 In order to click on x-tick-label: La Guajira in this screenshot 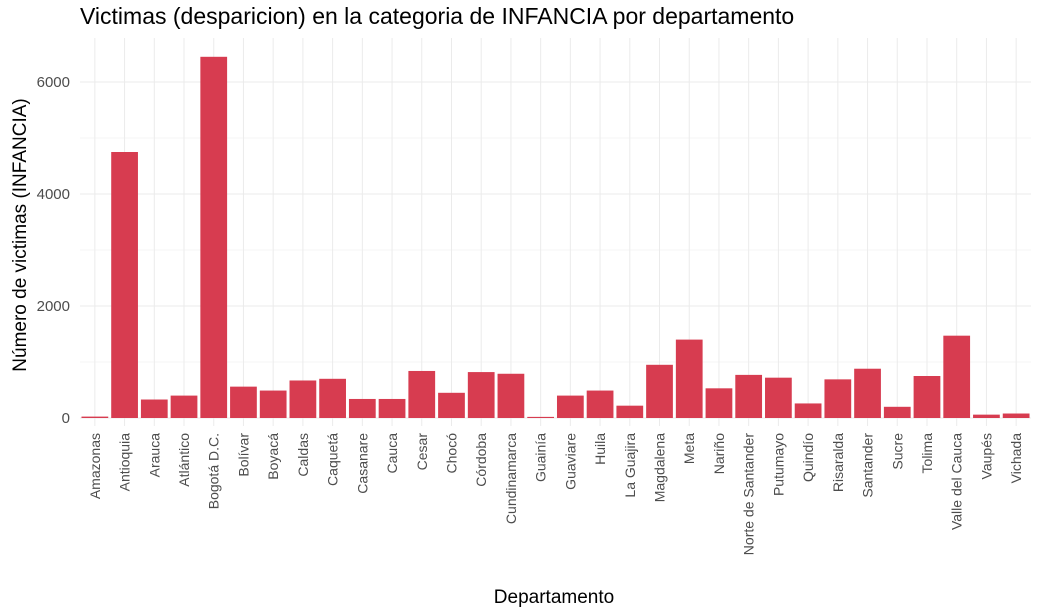, I will do `click(630, 465)`.